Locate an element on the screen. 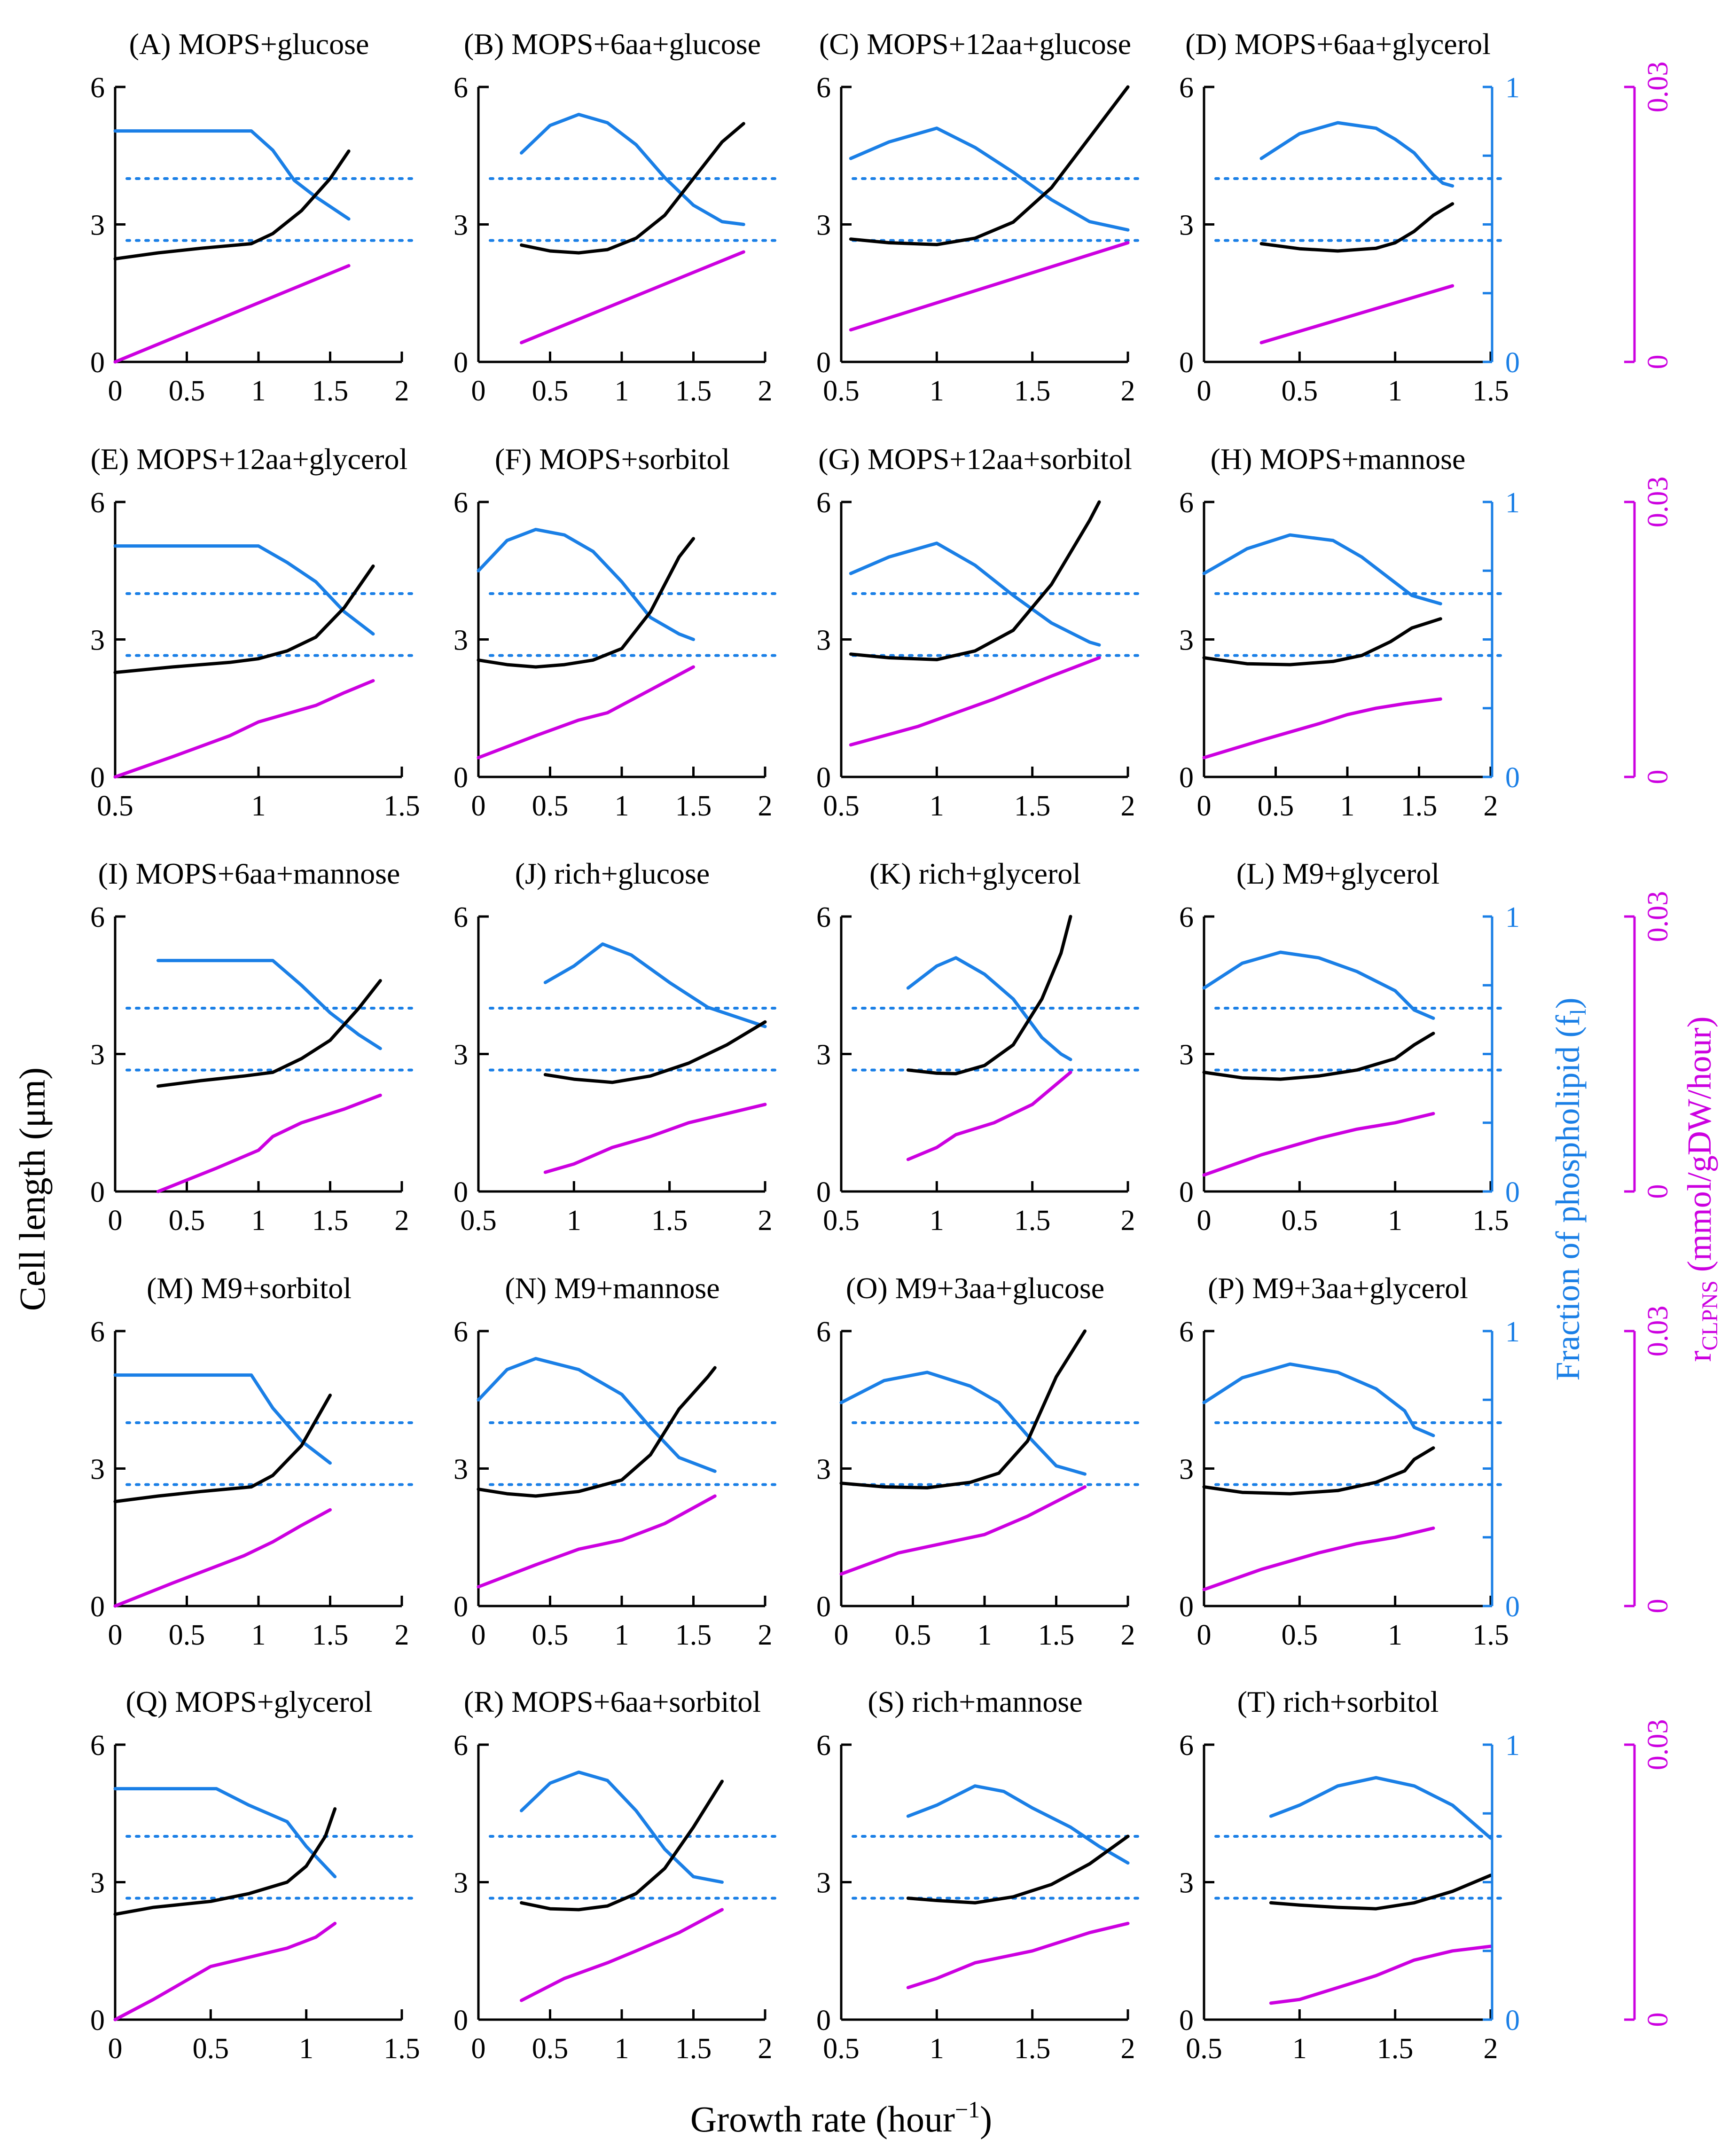 The width and height of the screenshot is (1736, 2155). panel-16: (Q) MOPS+glycerol 0 3 6 0 0.5 1 1.5 is located at coordinates (255, 1875).